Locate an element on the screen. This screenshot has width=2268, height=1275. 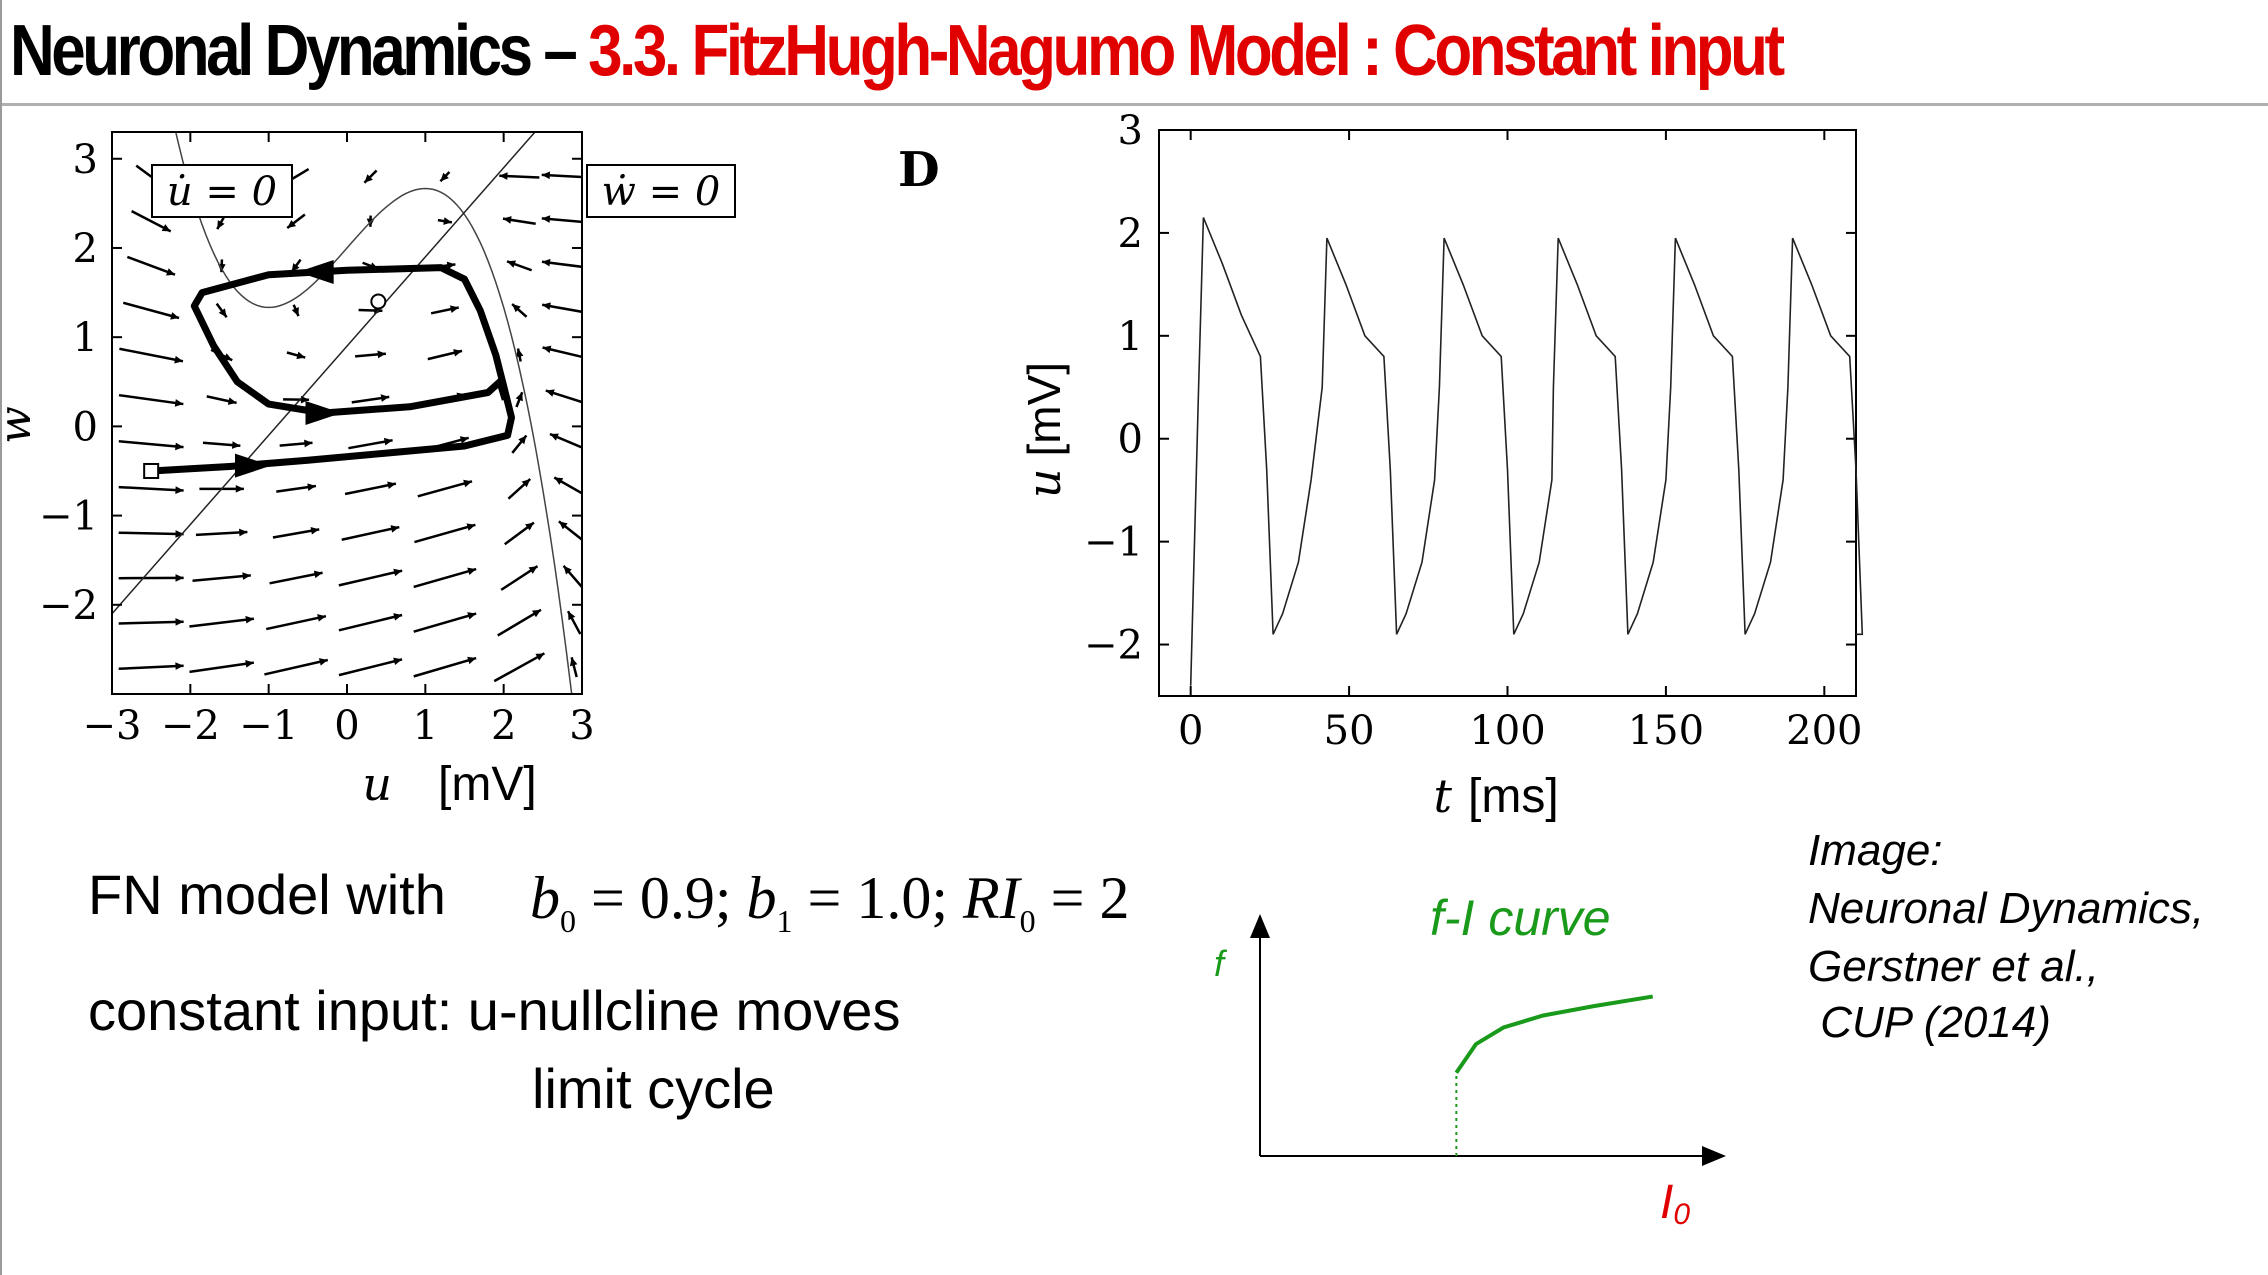
trace-y-tick-label: −2 is located at coordinates (1113, 646).